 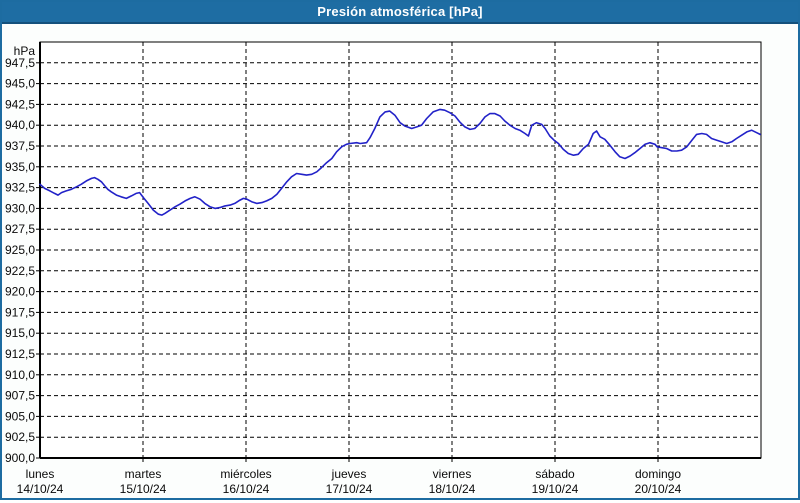 I want to click on y-tick-label: 945,0, so click(x=20, y=84).